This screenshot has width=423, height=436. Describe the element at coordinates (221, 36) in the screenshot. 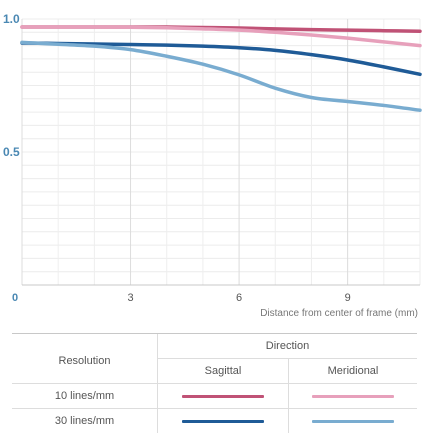

I see `series-line-10-meridional` at that location.